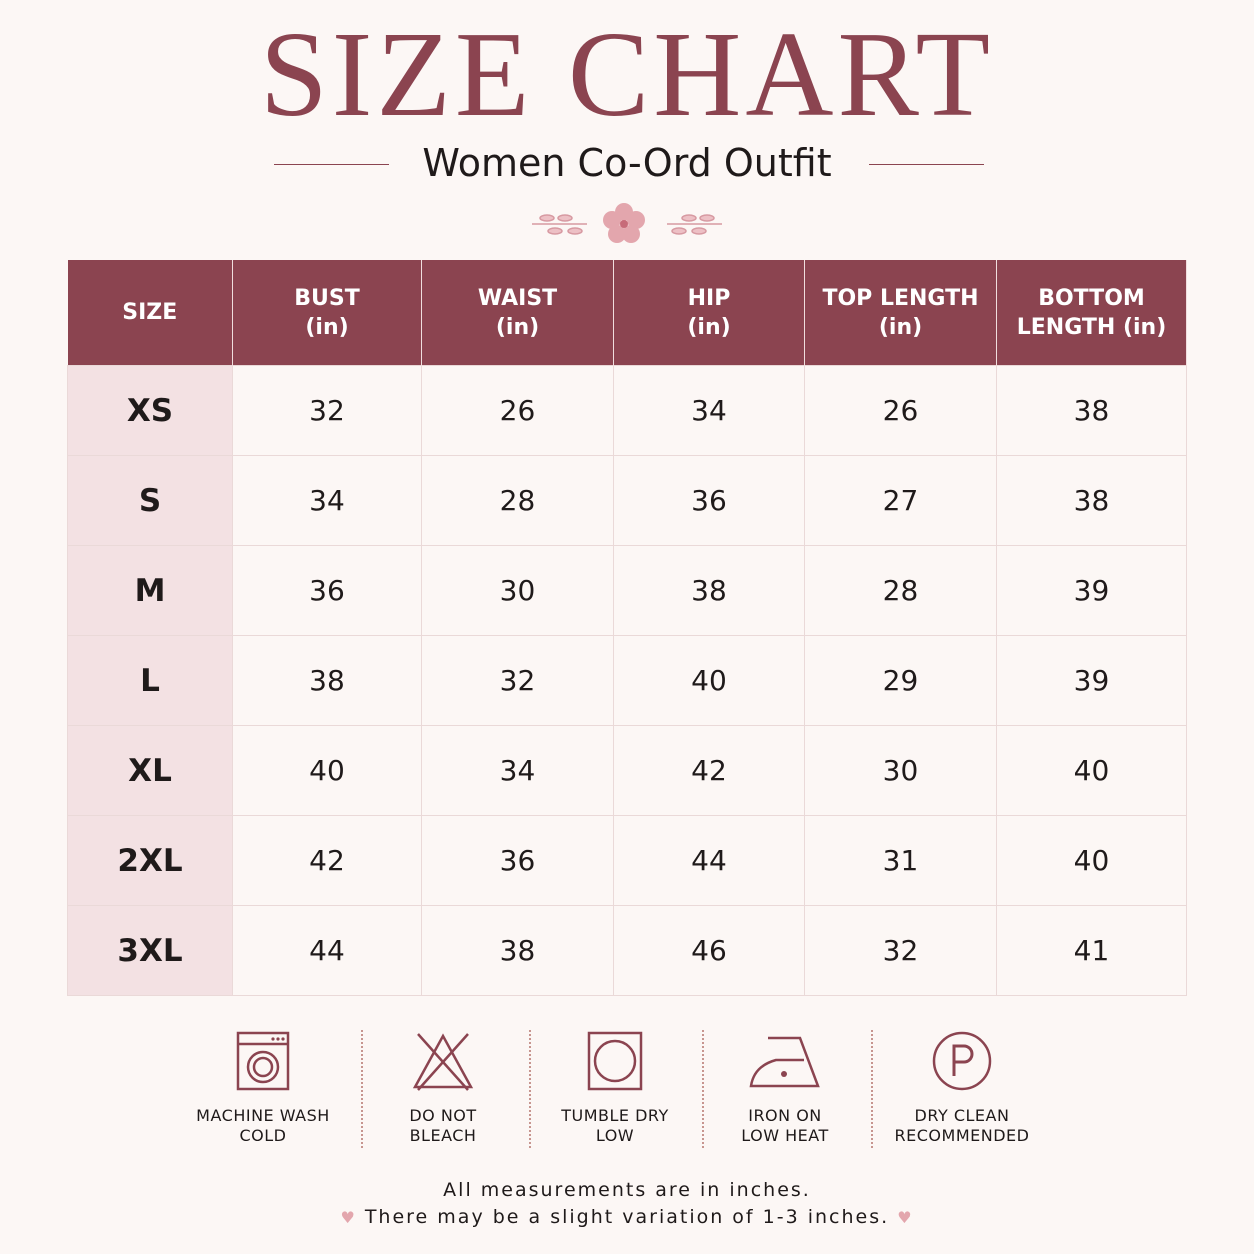 This screenshot has height=1254, width=1254. Describe the element at coordinates (709, 950) in the screenshot. I see `measurement-cell: 46` at that location.